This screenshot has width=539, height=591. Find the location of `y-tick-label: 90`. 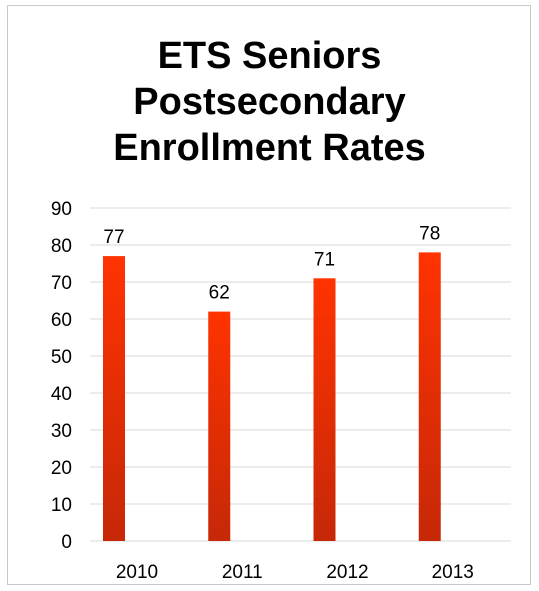

y-tick-label: 90 is located at coordinates (61, 209).